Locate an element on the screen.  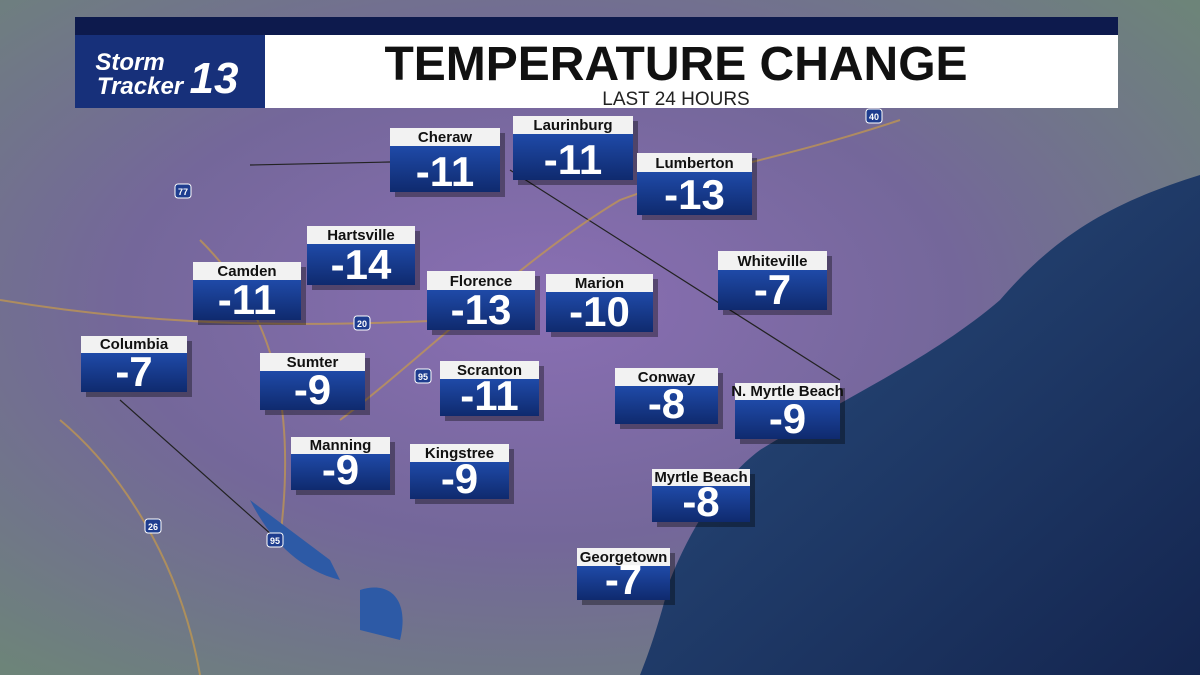
city-name: Conway is located at coordinates (667, 377).